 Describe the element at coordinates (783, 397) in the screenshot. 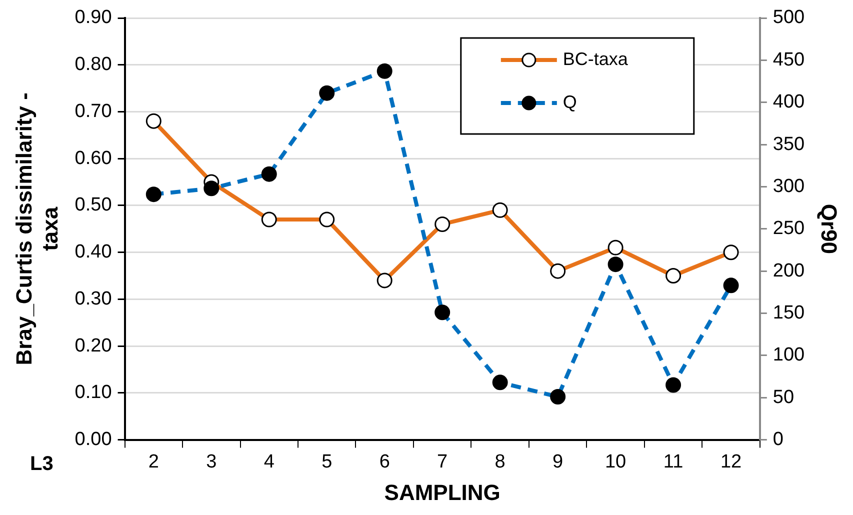

I see `y2-tick-label: 50` at that location.